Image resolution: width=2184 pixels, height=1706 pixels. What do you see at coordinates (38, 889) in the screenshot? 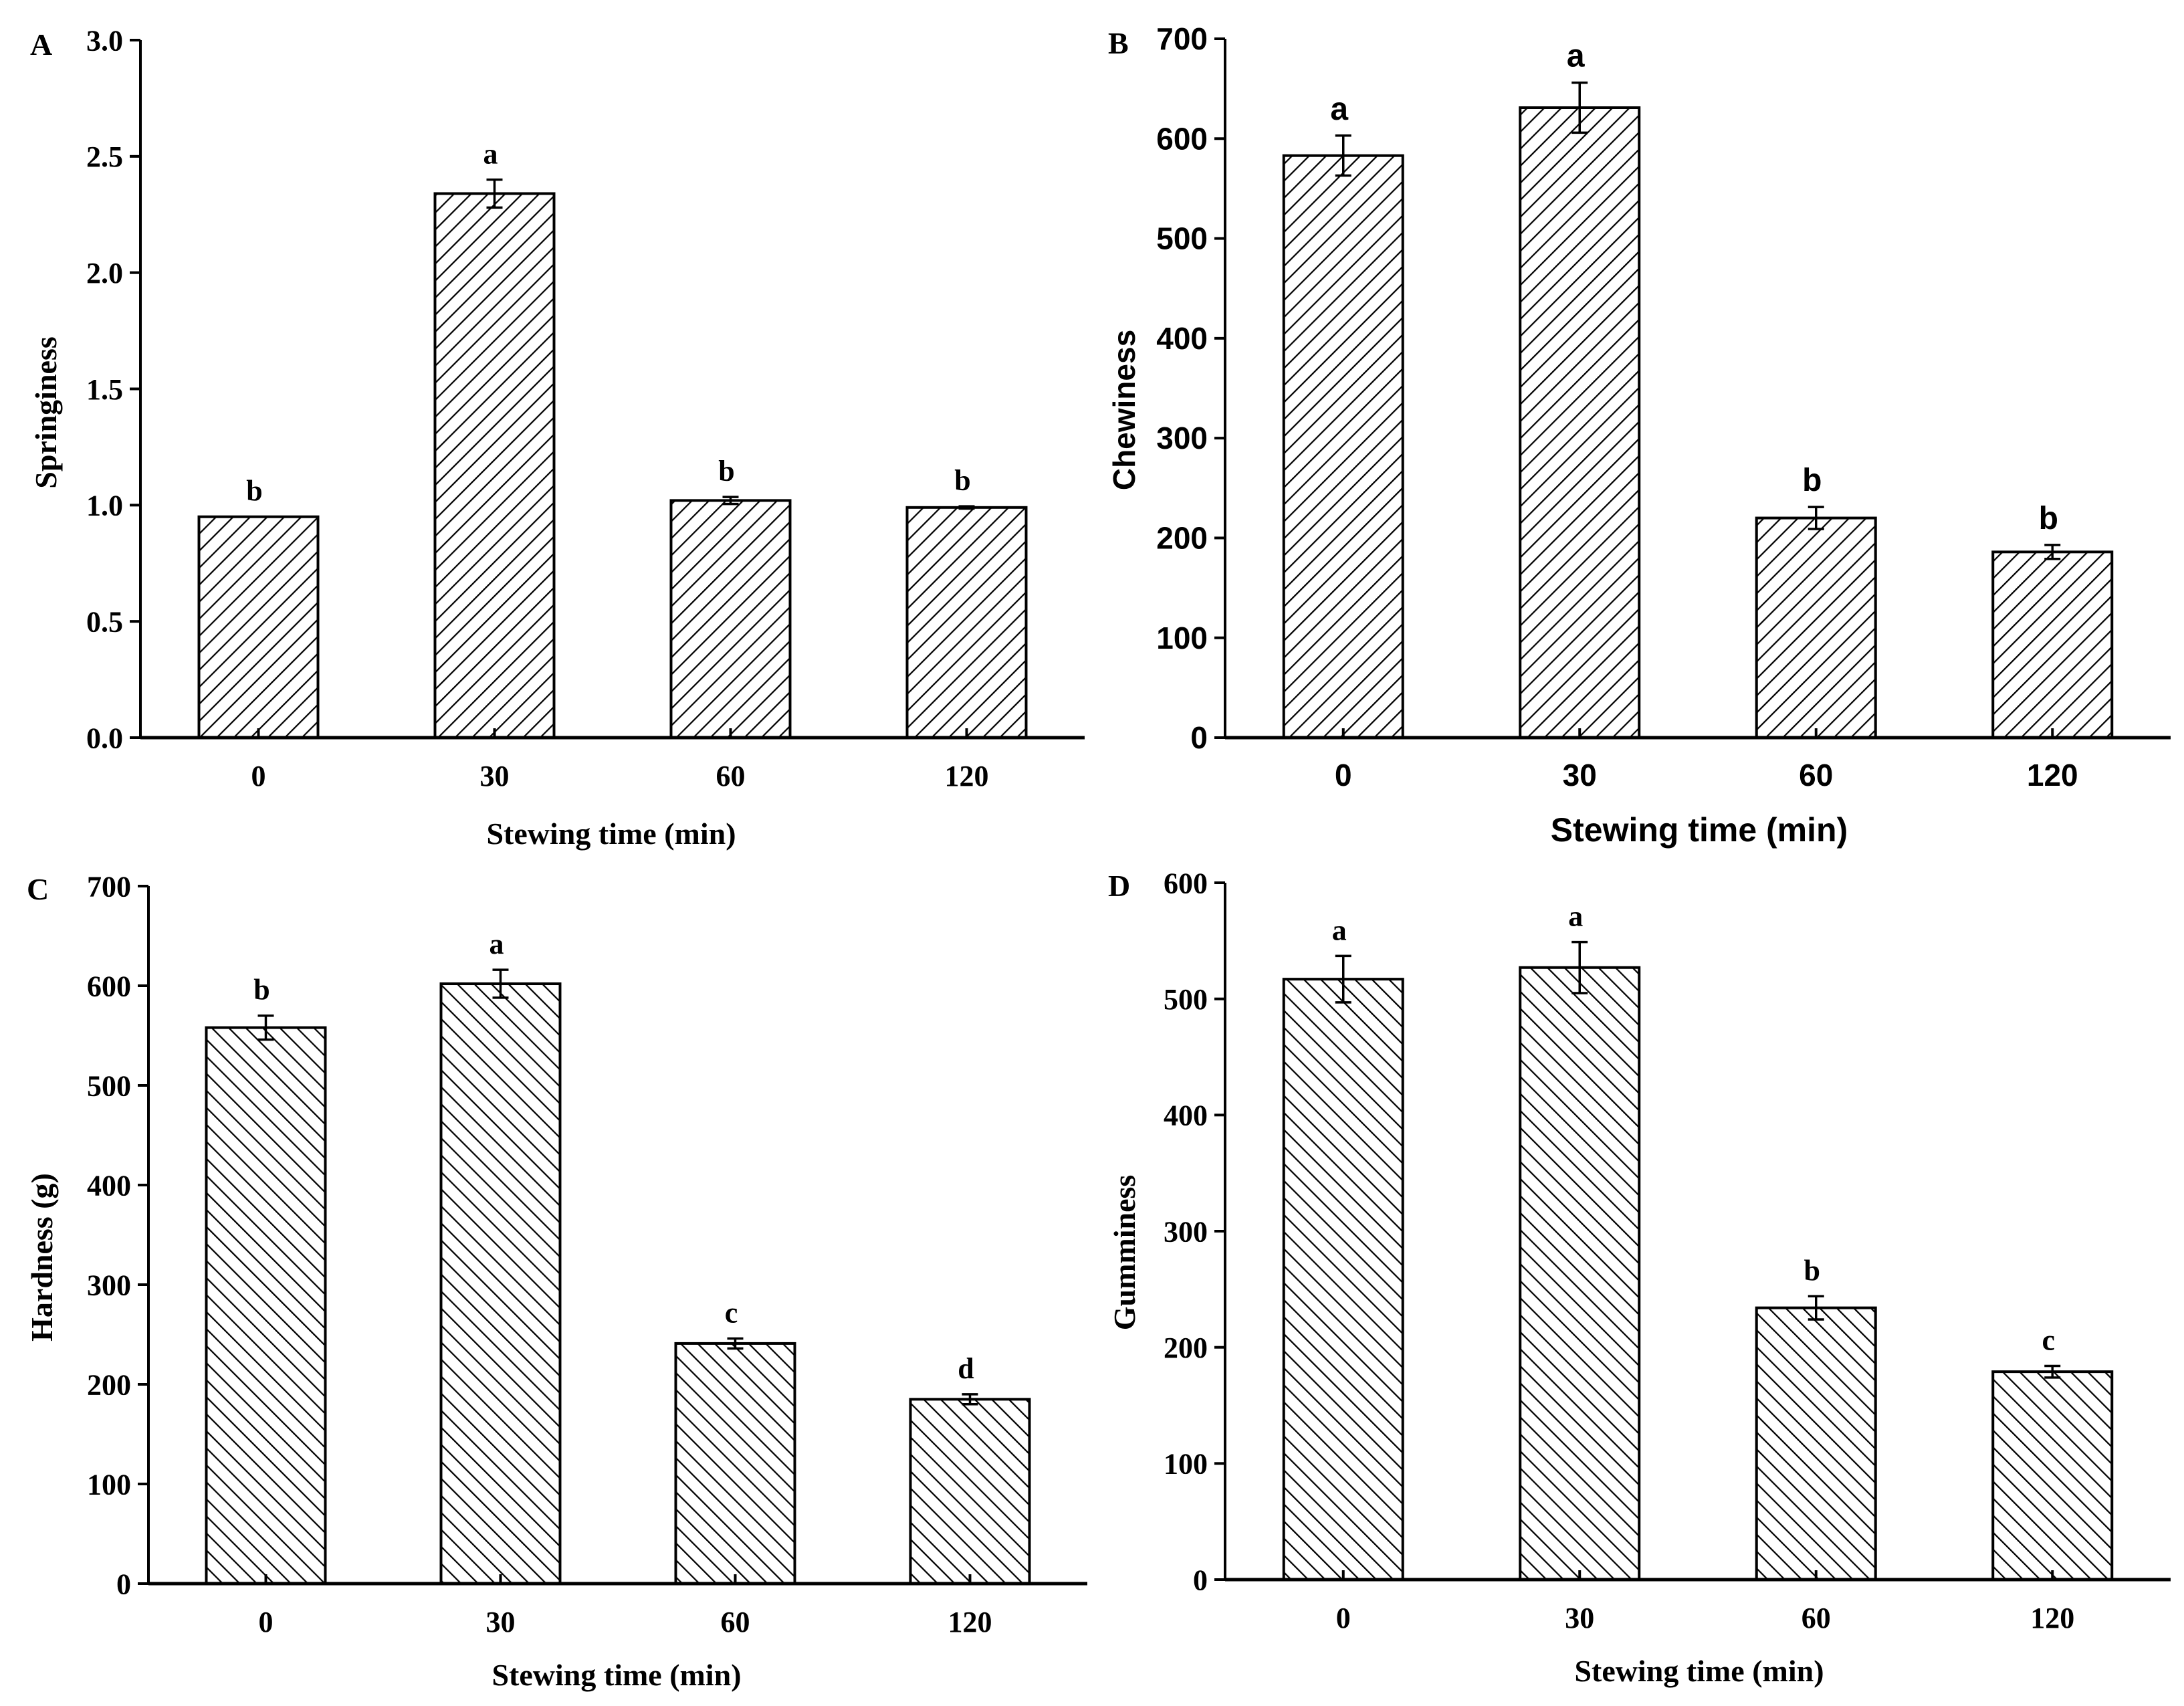
I see `panel-label: C` at bounding box center [38, 889].